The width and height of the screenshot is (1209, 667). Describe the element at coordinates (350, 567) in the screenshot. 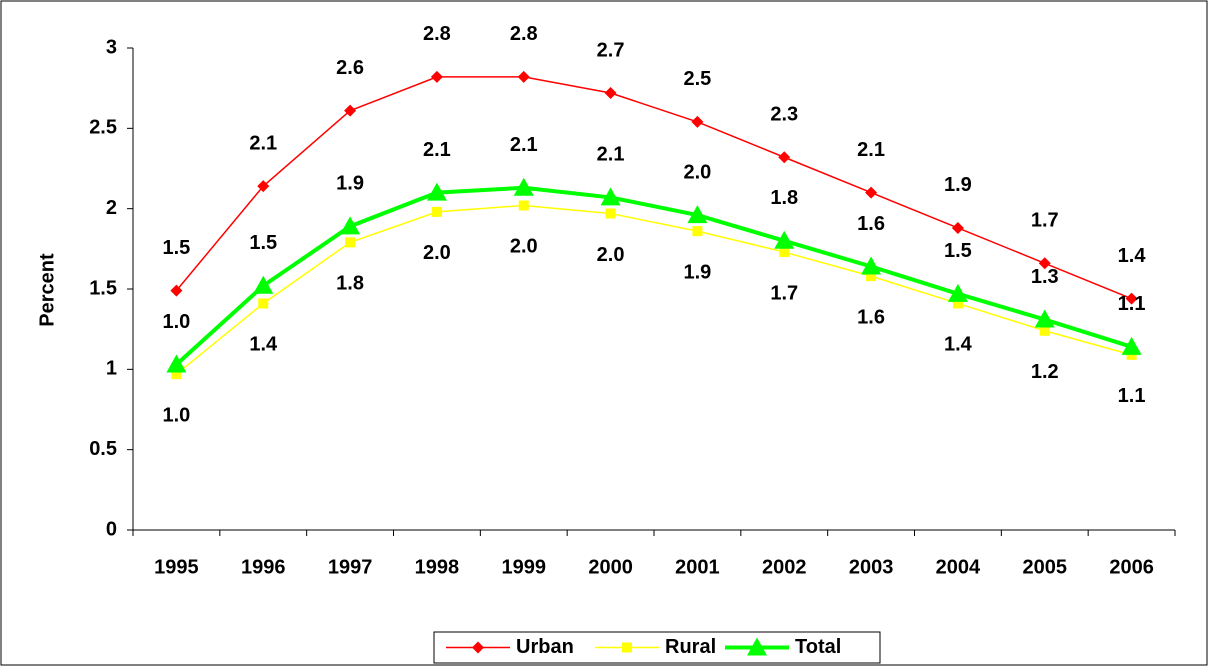

I see `x-tick-label: 1997` at that location.